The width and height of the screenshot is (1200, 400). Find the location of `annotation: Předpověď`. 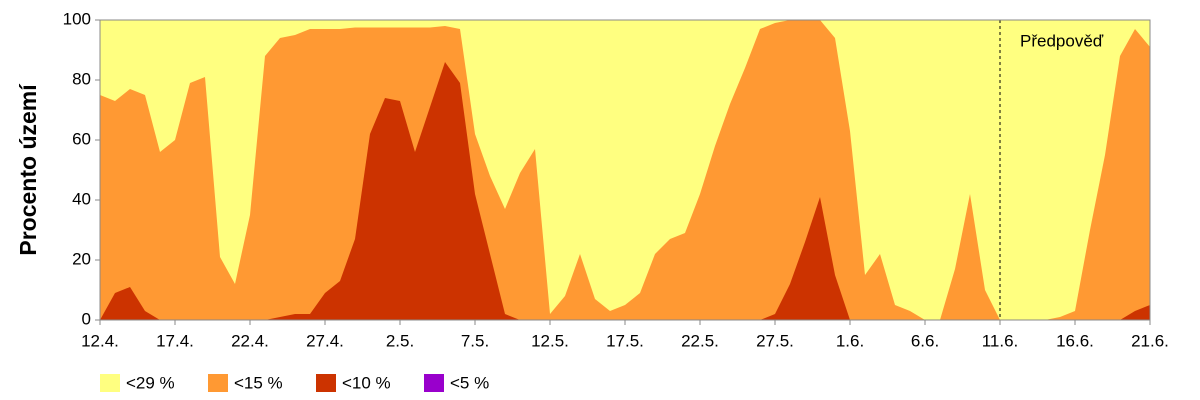

annotation: Předpověď is located at coordinates (1062, 40).